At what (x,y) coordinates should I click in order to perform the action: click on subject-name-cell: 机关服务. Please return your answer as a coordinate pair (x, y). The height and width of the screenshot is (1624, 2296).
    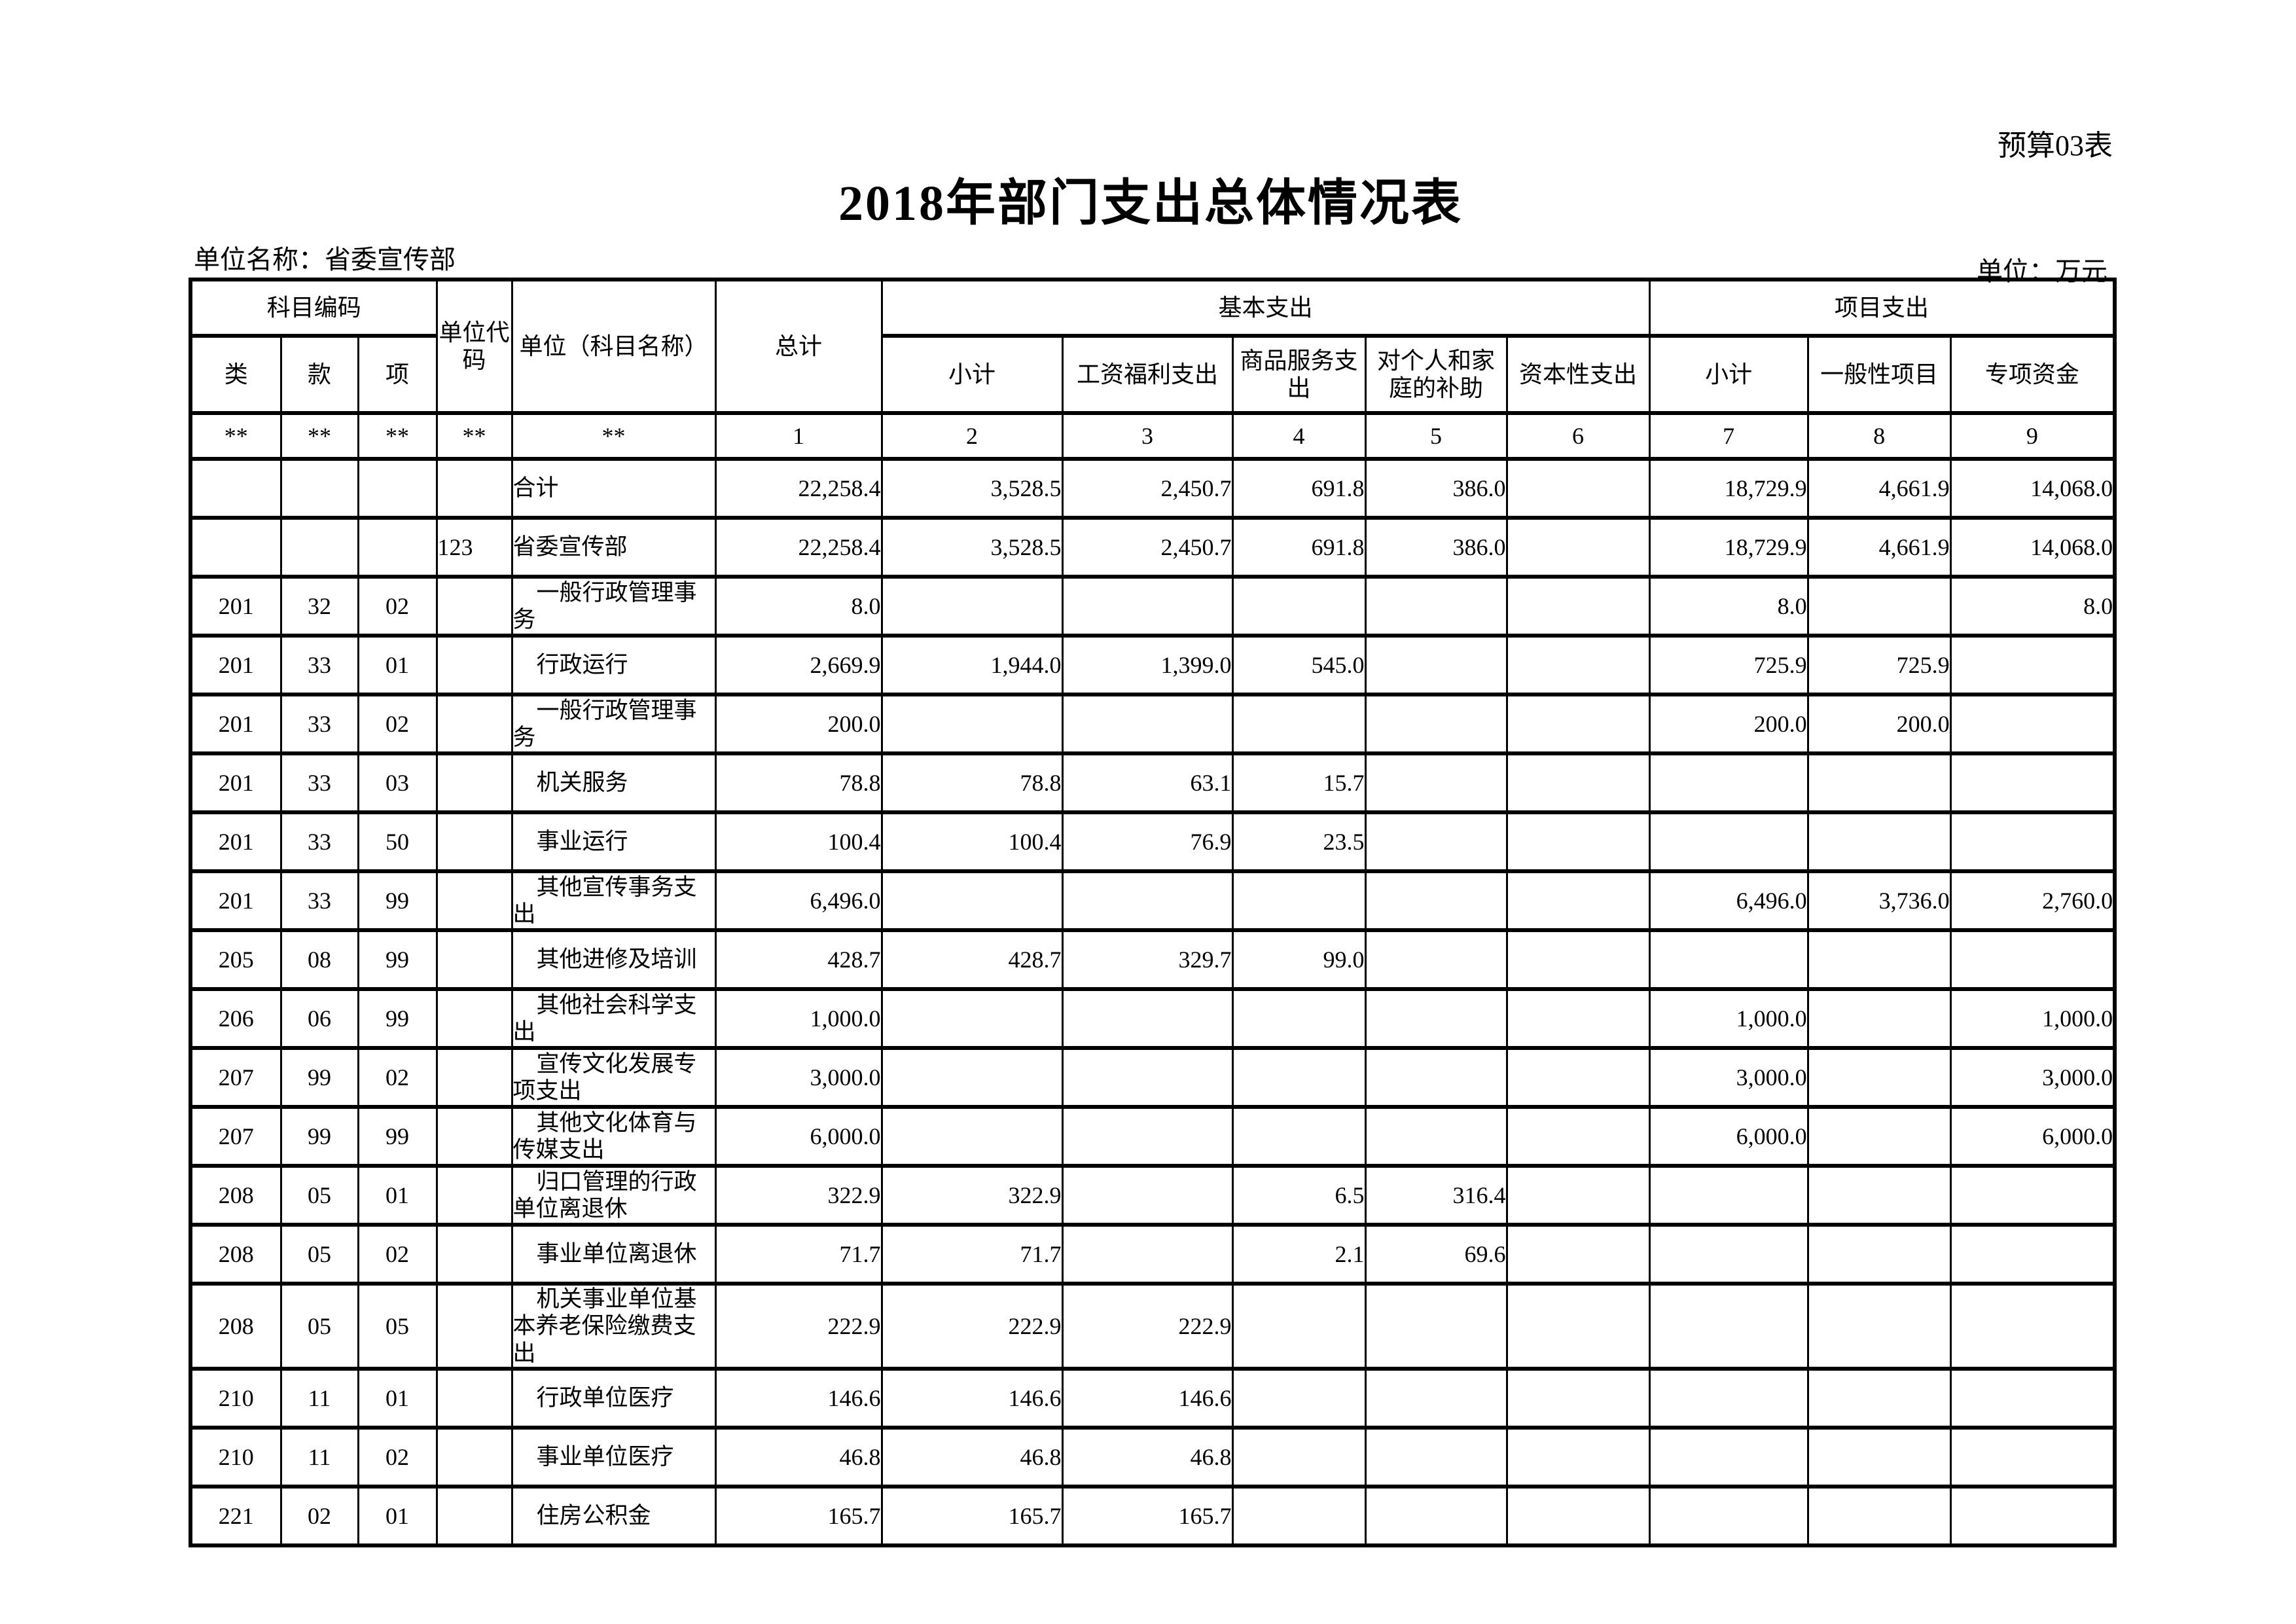
    Looking at the image, I should click on (614, 782).